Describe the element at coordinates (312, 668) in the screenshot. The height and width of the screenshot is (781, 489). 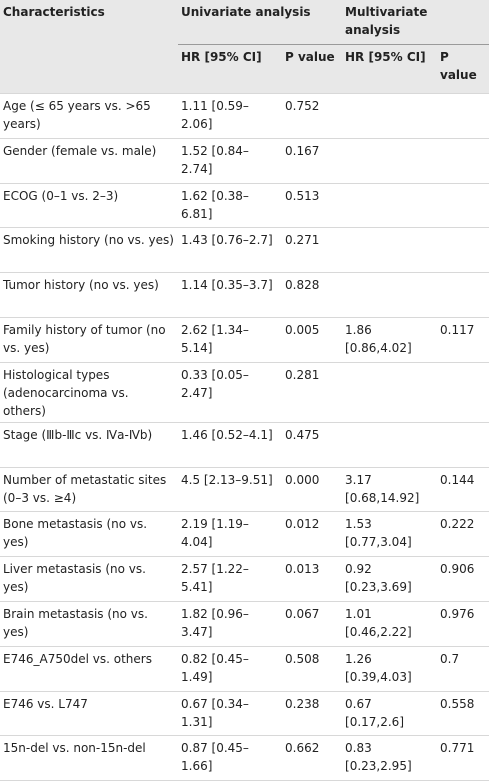
I see `value-cell: 0.508` at that location.